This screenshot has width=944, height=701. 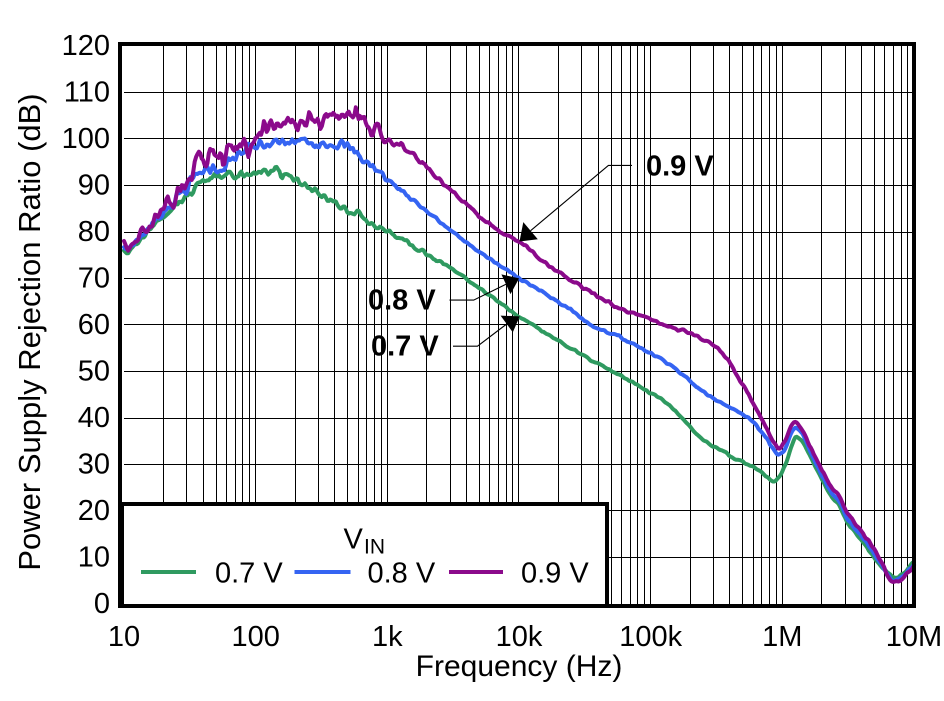 What do you see at coordinates (650, 637) in the screenshot?
I see `svg-text: 100k` at bounding box center [650, 637].